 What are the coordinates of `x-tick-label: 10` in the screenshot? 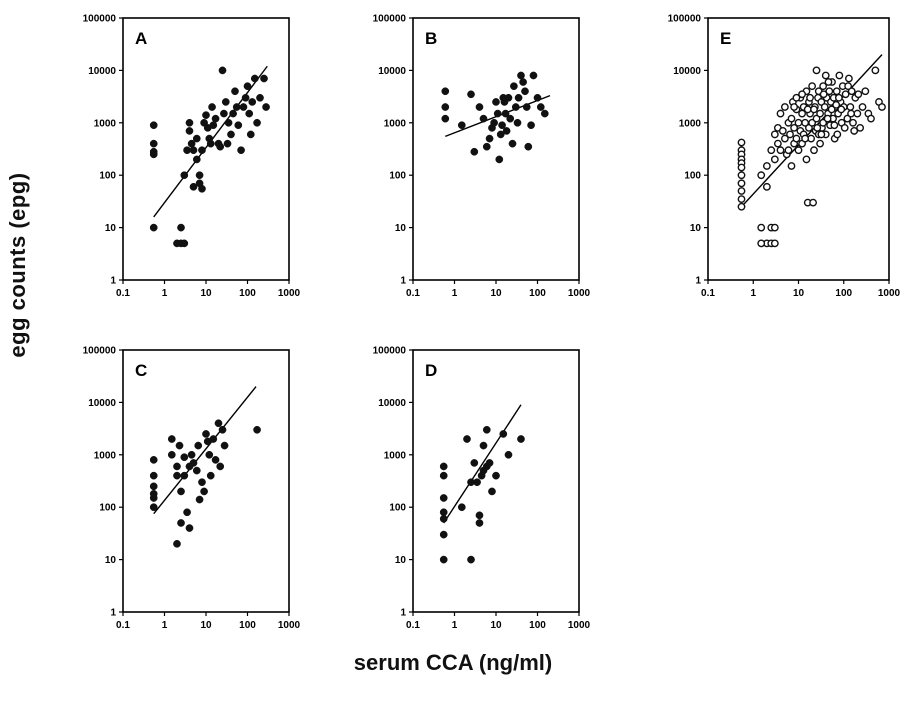 It's located at (799, 293).